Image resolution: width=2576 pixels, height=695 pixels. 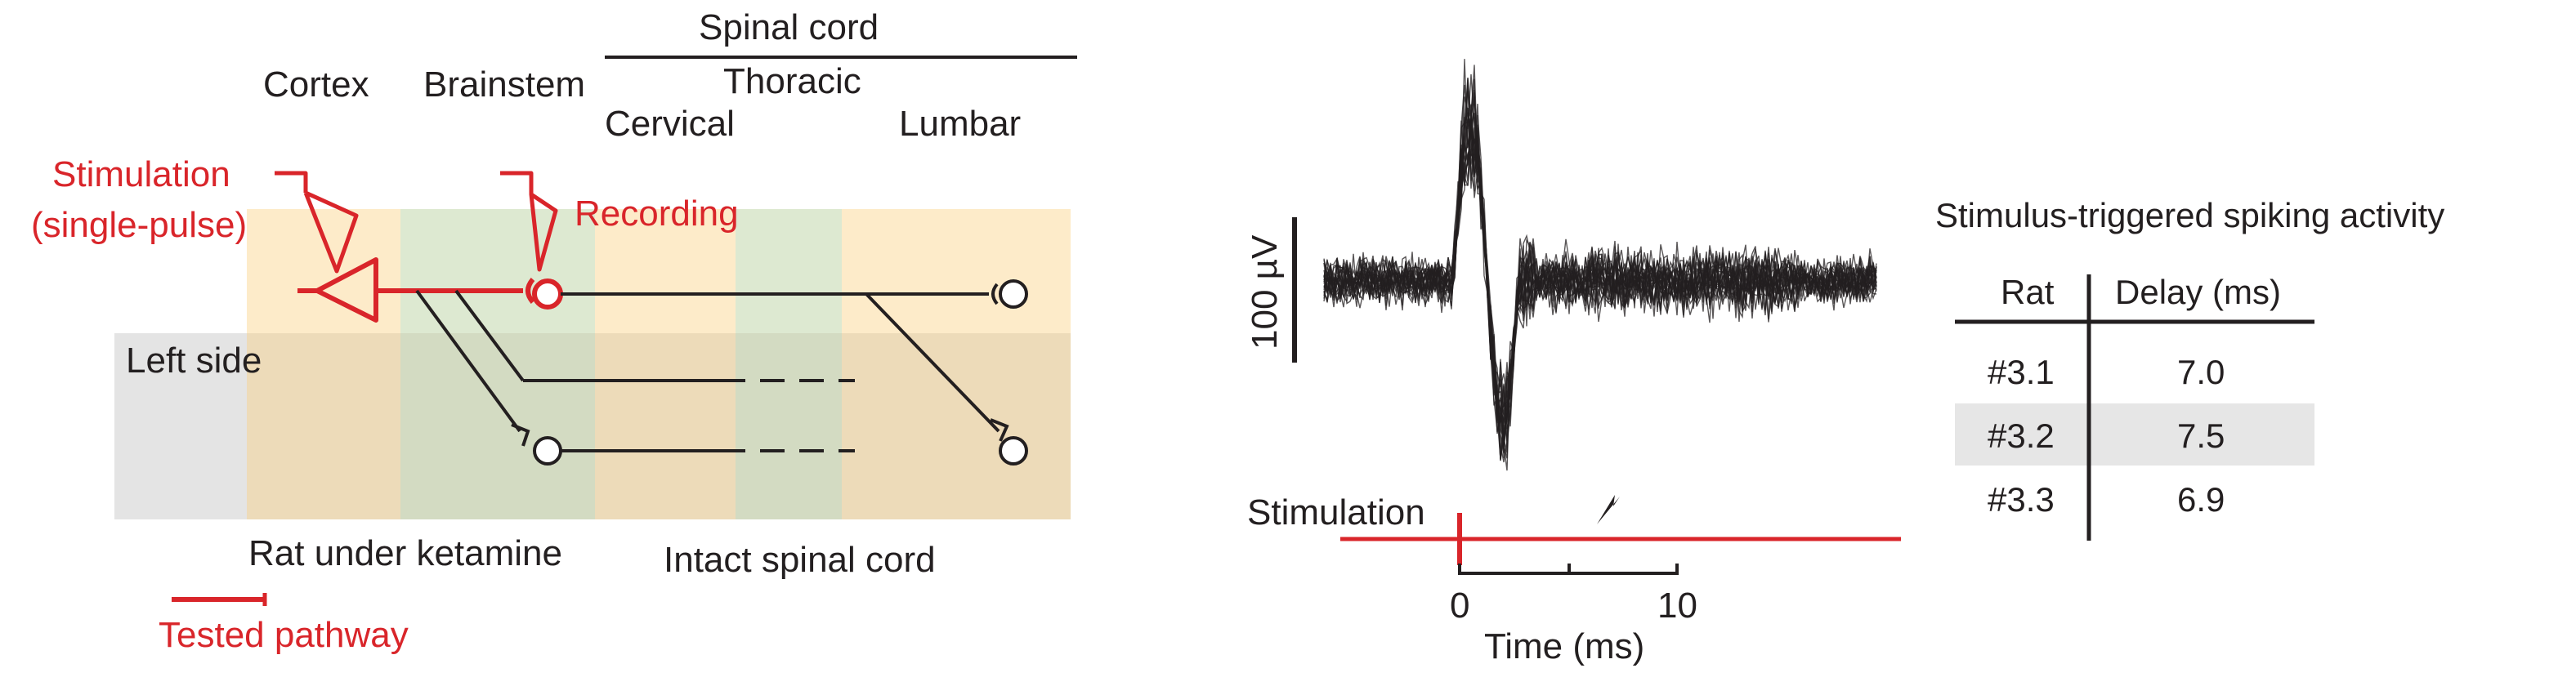 I want to click on upper-terminal, so click(x=995, y=294).